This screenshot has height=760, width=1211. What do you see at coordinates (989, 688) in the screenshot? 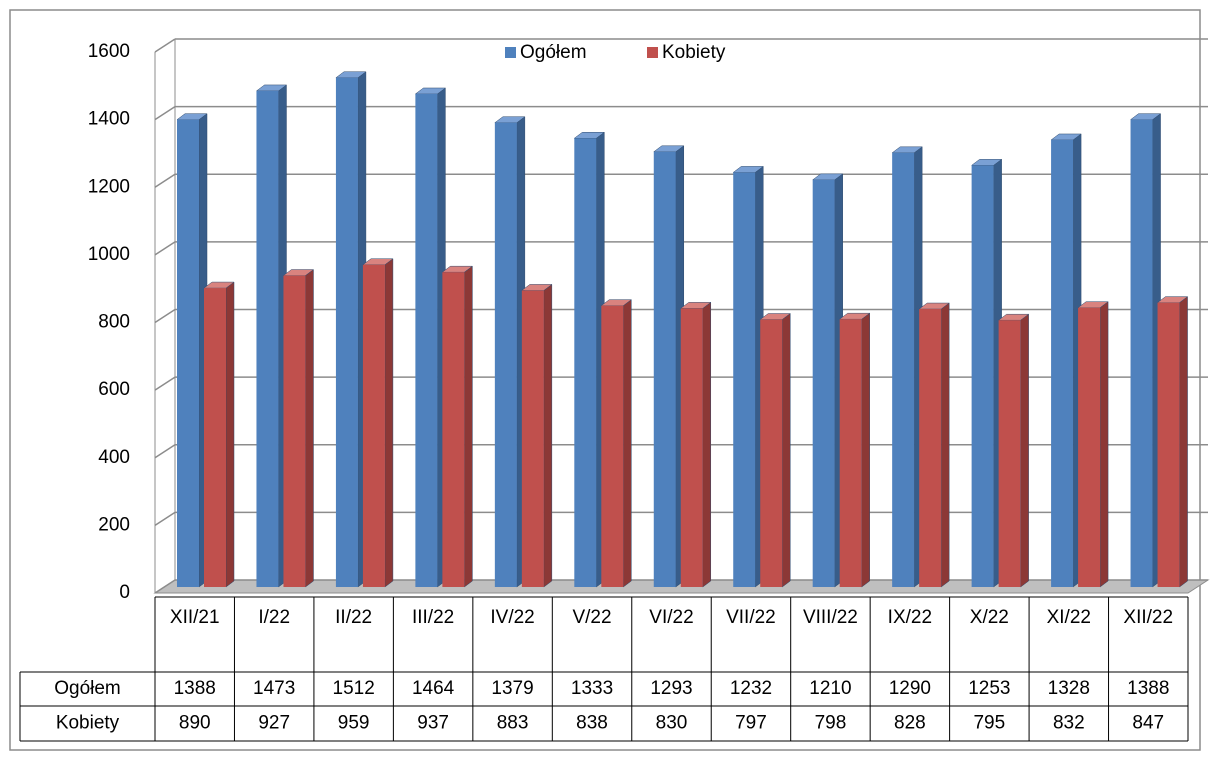
I see `table-value: 1253` at bounding box center [989, 688].